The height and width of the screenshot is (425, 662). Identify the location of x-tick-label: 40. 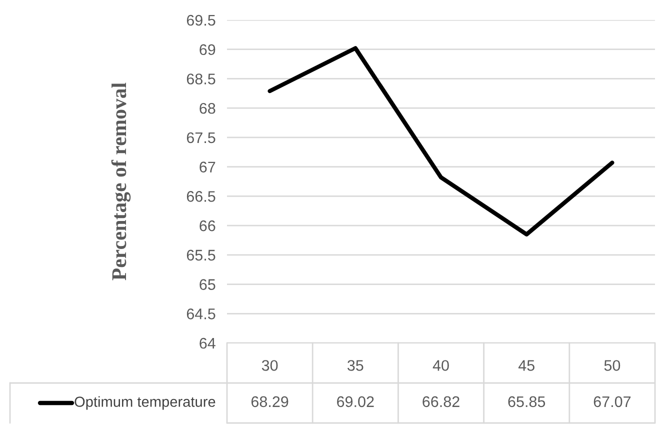
(440, 365).